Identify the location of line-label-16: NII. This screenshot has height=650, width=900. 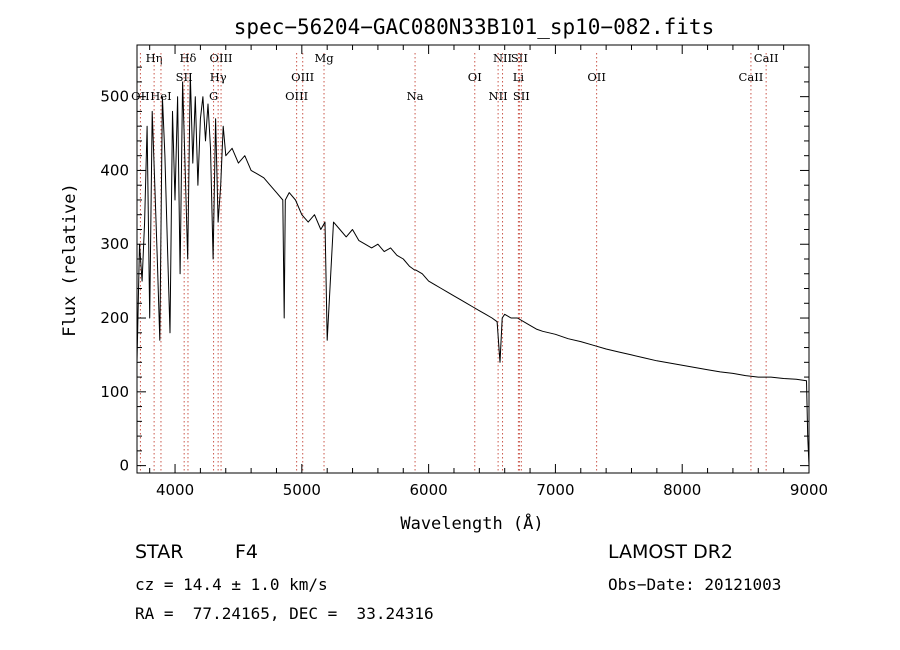
(498, 96).